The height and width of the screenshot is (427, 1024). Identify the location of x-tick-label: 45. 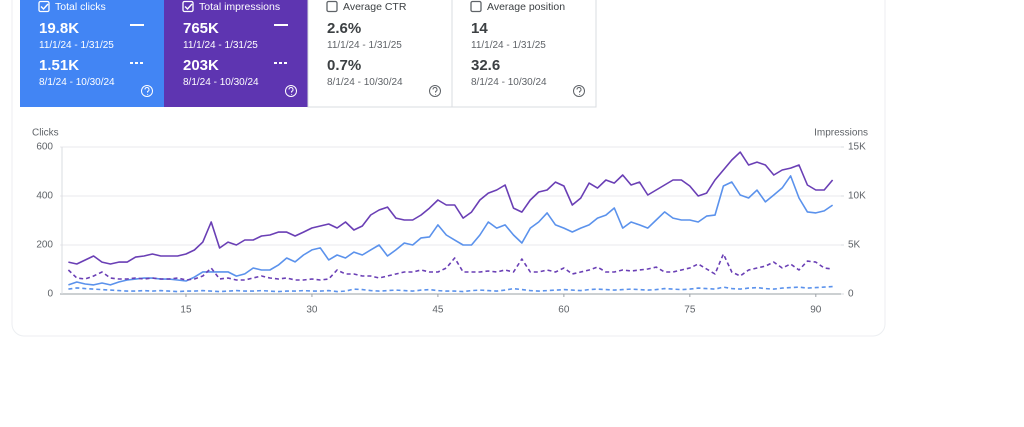
(438, 310).